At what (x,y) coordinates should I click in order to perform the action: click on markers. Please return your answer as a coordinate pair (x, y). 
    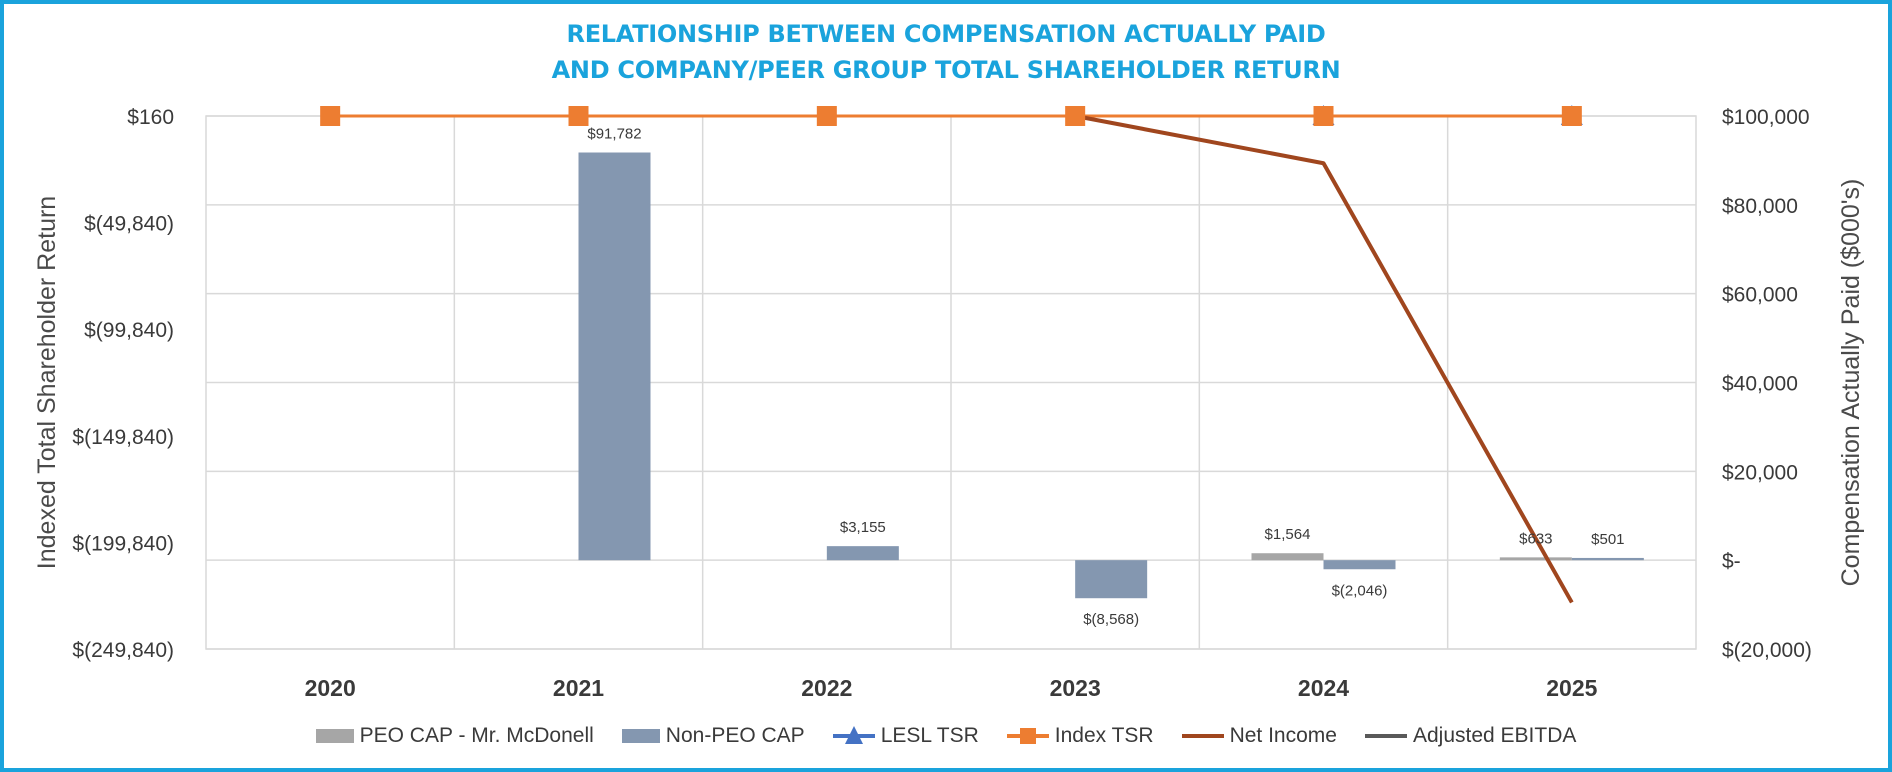
    Looking at the image, I should click on (951, 115).